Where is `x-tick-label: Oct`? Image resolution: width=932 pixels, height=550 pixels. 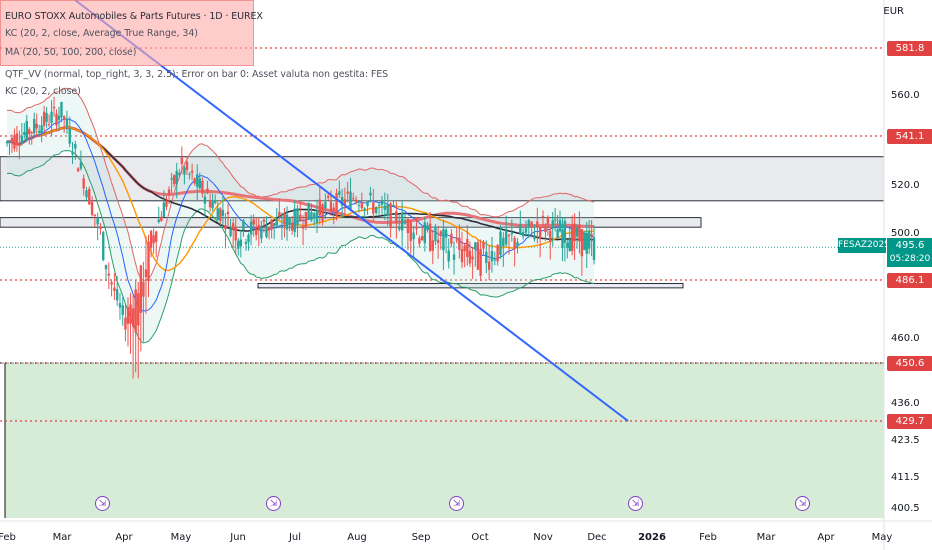 x-tick-label: Oct is located at coordinates (479, 537).